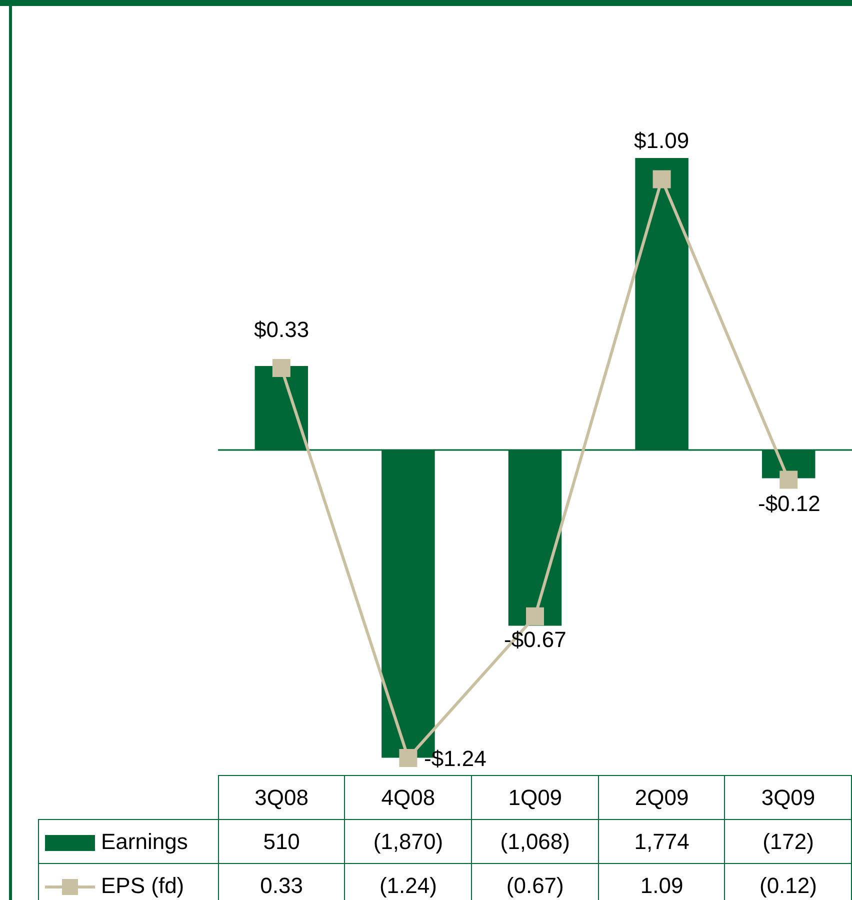 This screenshot has width=852, height=900. I want to click on data-label: (172), so click(788, 842).